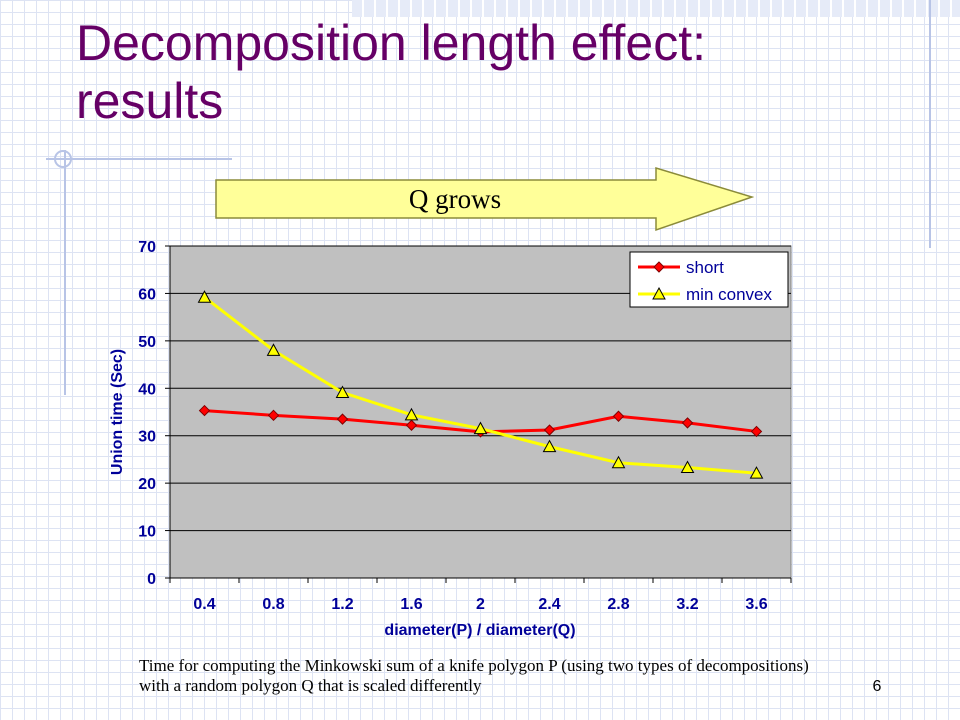  Describe the element at coordinates (273, 604) in the screenshot. I see `x-tick-label: 0.8` at that location.